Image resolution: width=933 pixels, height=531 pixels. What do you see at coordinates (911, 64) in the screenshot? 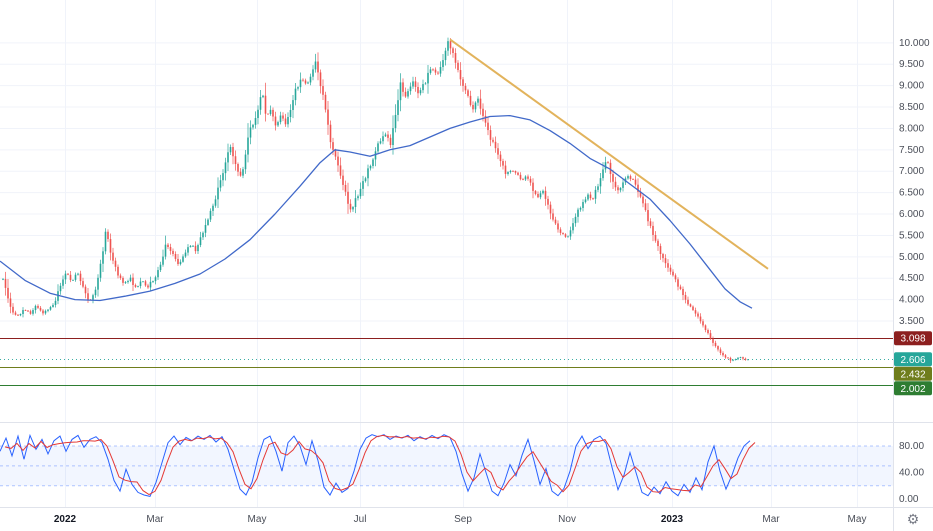
I see `price-axis-label: 9.500` at bounding box center [911, 64].